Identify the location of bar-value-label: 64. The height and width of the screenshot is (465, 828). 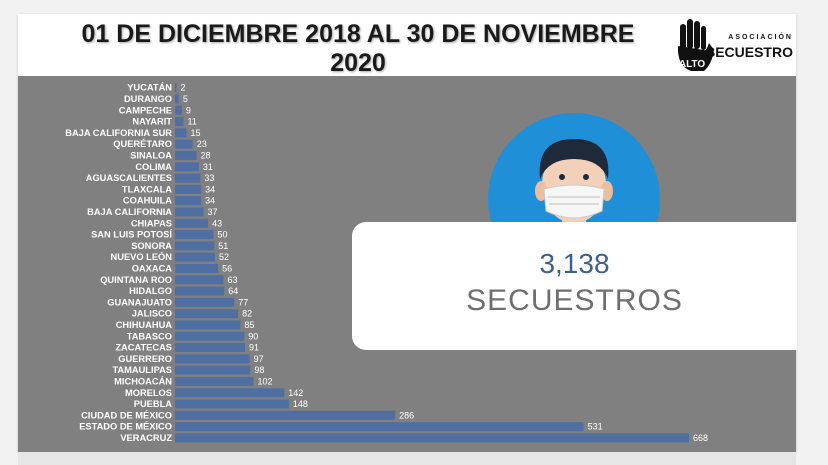
(233, 291).